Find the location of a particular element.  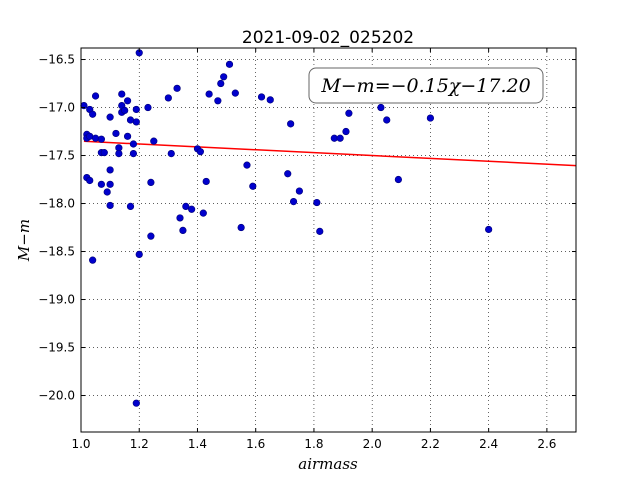

x-tick-label: 1.0 is located at coordinates (80, 444).